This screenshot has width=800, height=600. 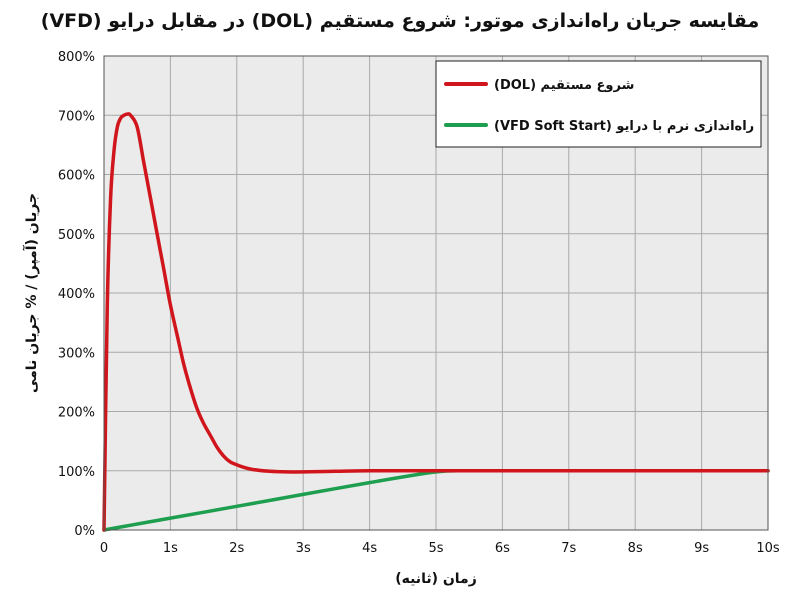 What do you see at coordinates (568, 548) in the screenshot?
I see `x-tick-label: 7s` at bounding box center [568, 548].